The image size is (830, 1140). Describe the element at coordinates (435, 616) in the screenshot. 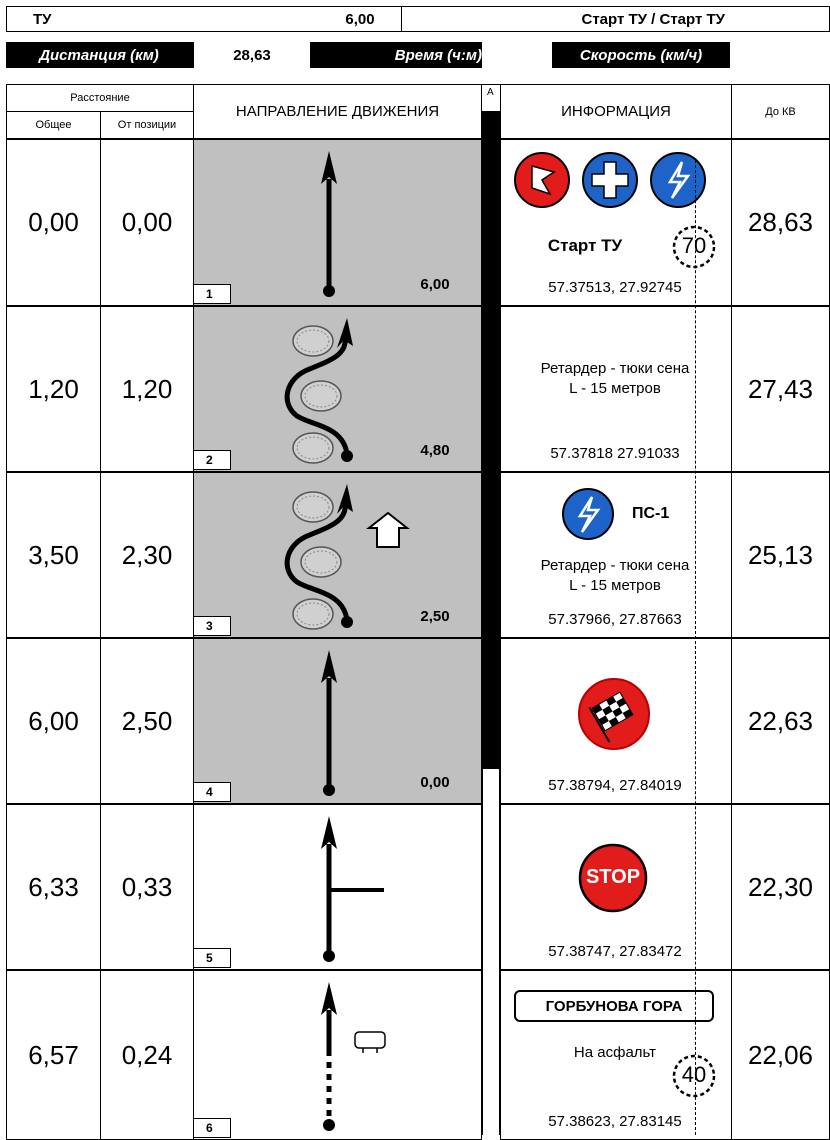

I see `row-remaining: 2,50` at that location.